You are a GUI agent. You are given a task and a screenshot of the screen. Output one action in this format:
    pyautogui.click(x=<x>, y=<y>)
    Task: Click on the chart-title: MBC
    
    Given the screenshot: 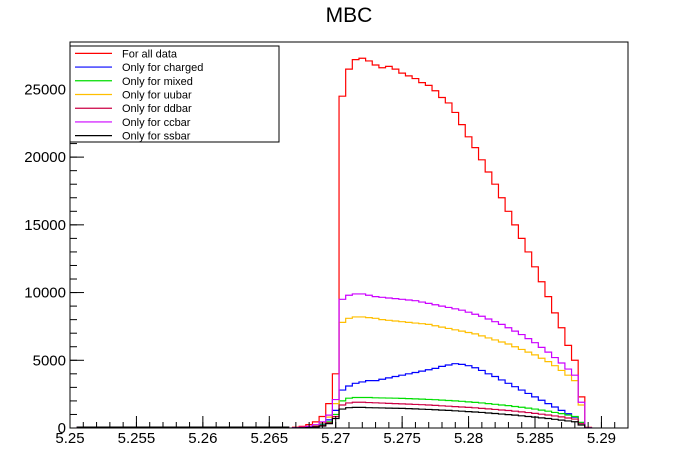 What is the action you would take?
    pyautogui.click(x=349, y=15)
    